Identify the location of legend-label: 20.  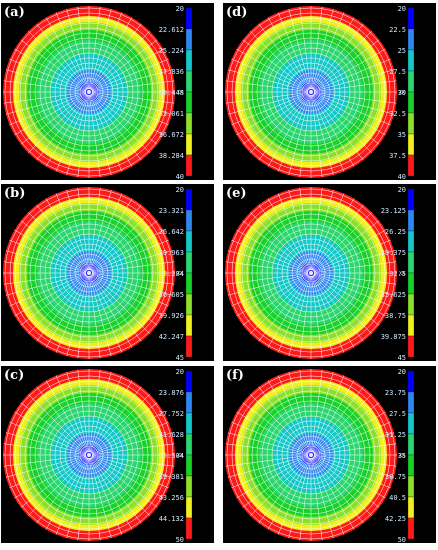
(180, 372).